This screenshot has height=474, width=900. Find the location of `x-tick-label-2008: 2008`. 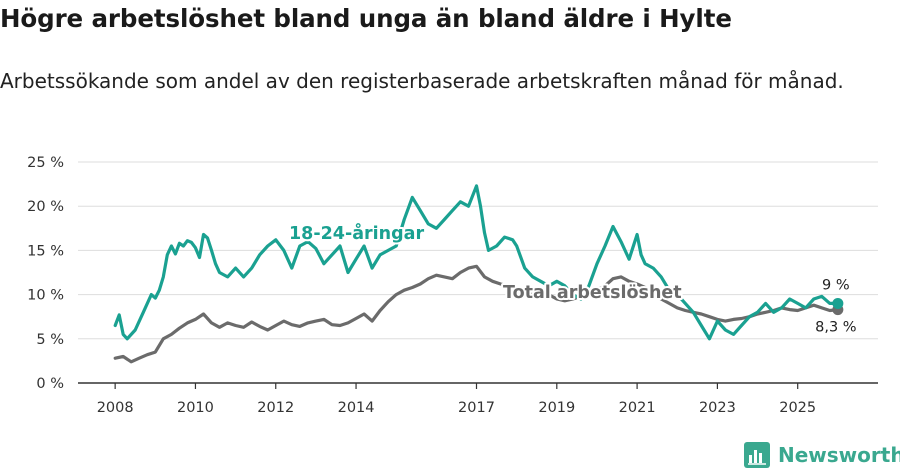

x-tick-label-2008: 2008 is located at coordinates (115, 408).